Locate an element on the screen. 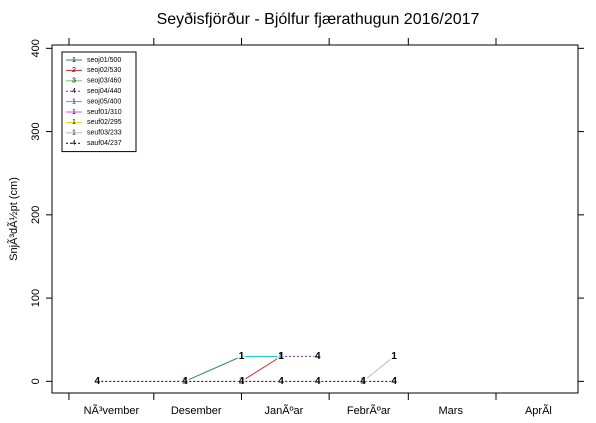 The image size is (596, 423). y-tick-label: 100 is located at coordinates (36, 298).